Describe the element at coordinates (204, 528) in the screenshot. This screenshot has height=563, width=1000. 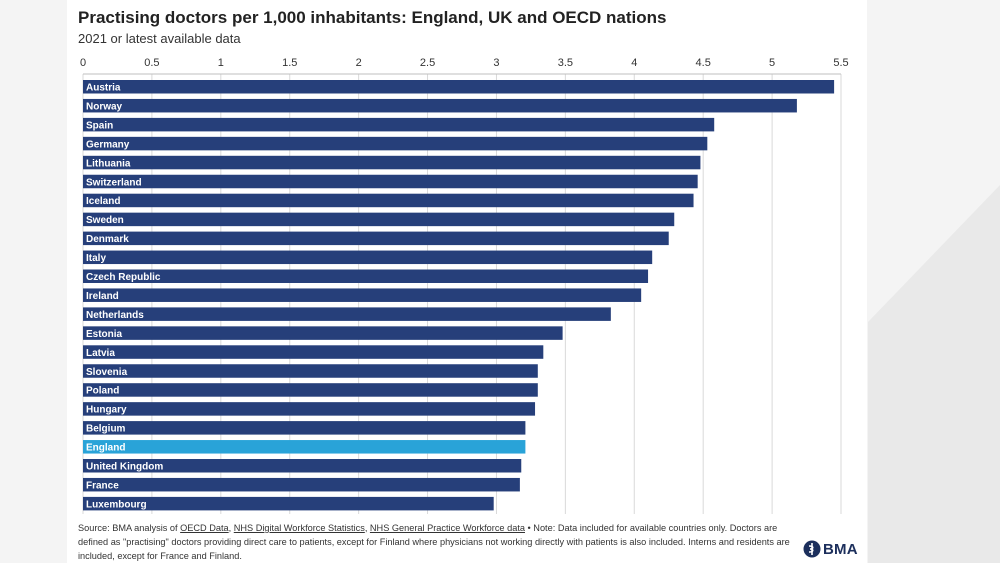
I see `oecd-data-link: OECD Data` at that location.